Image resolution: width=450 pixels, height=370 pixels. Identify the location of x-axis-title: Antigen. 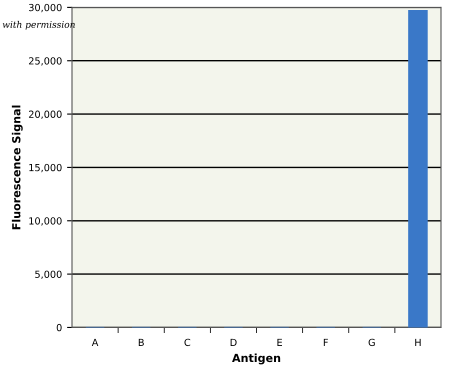
(256, 359).